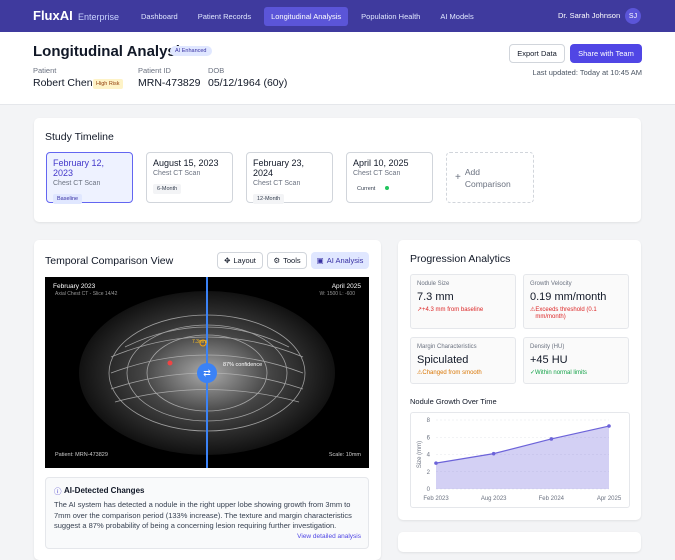 The image size is (675, 560). I want to click on metric-note: ⚠ Changed from smooth, so click(463, 373).